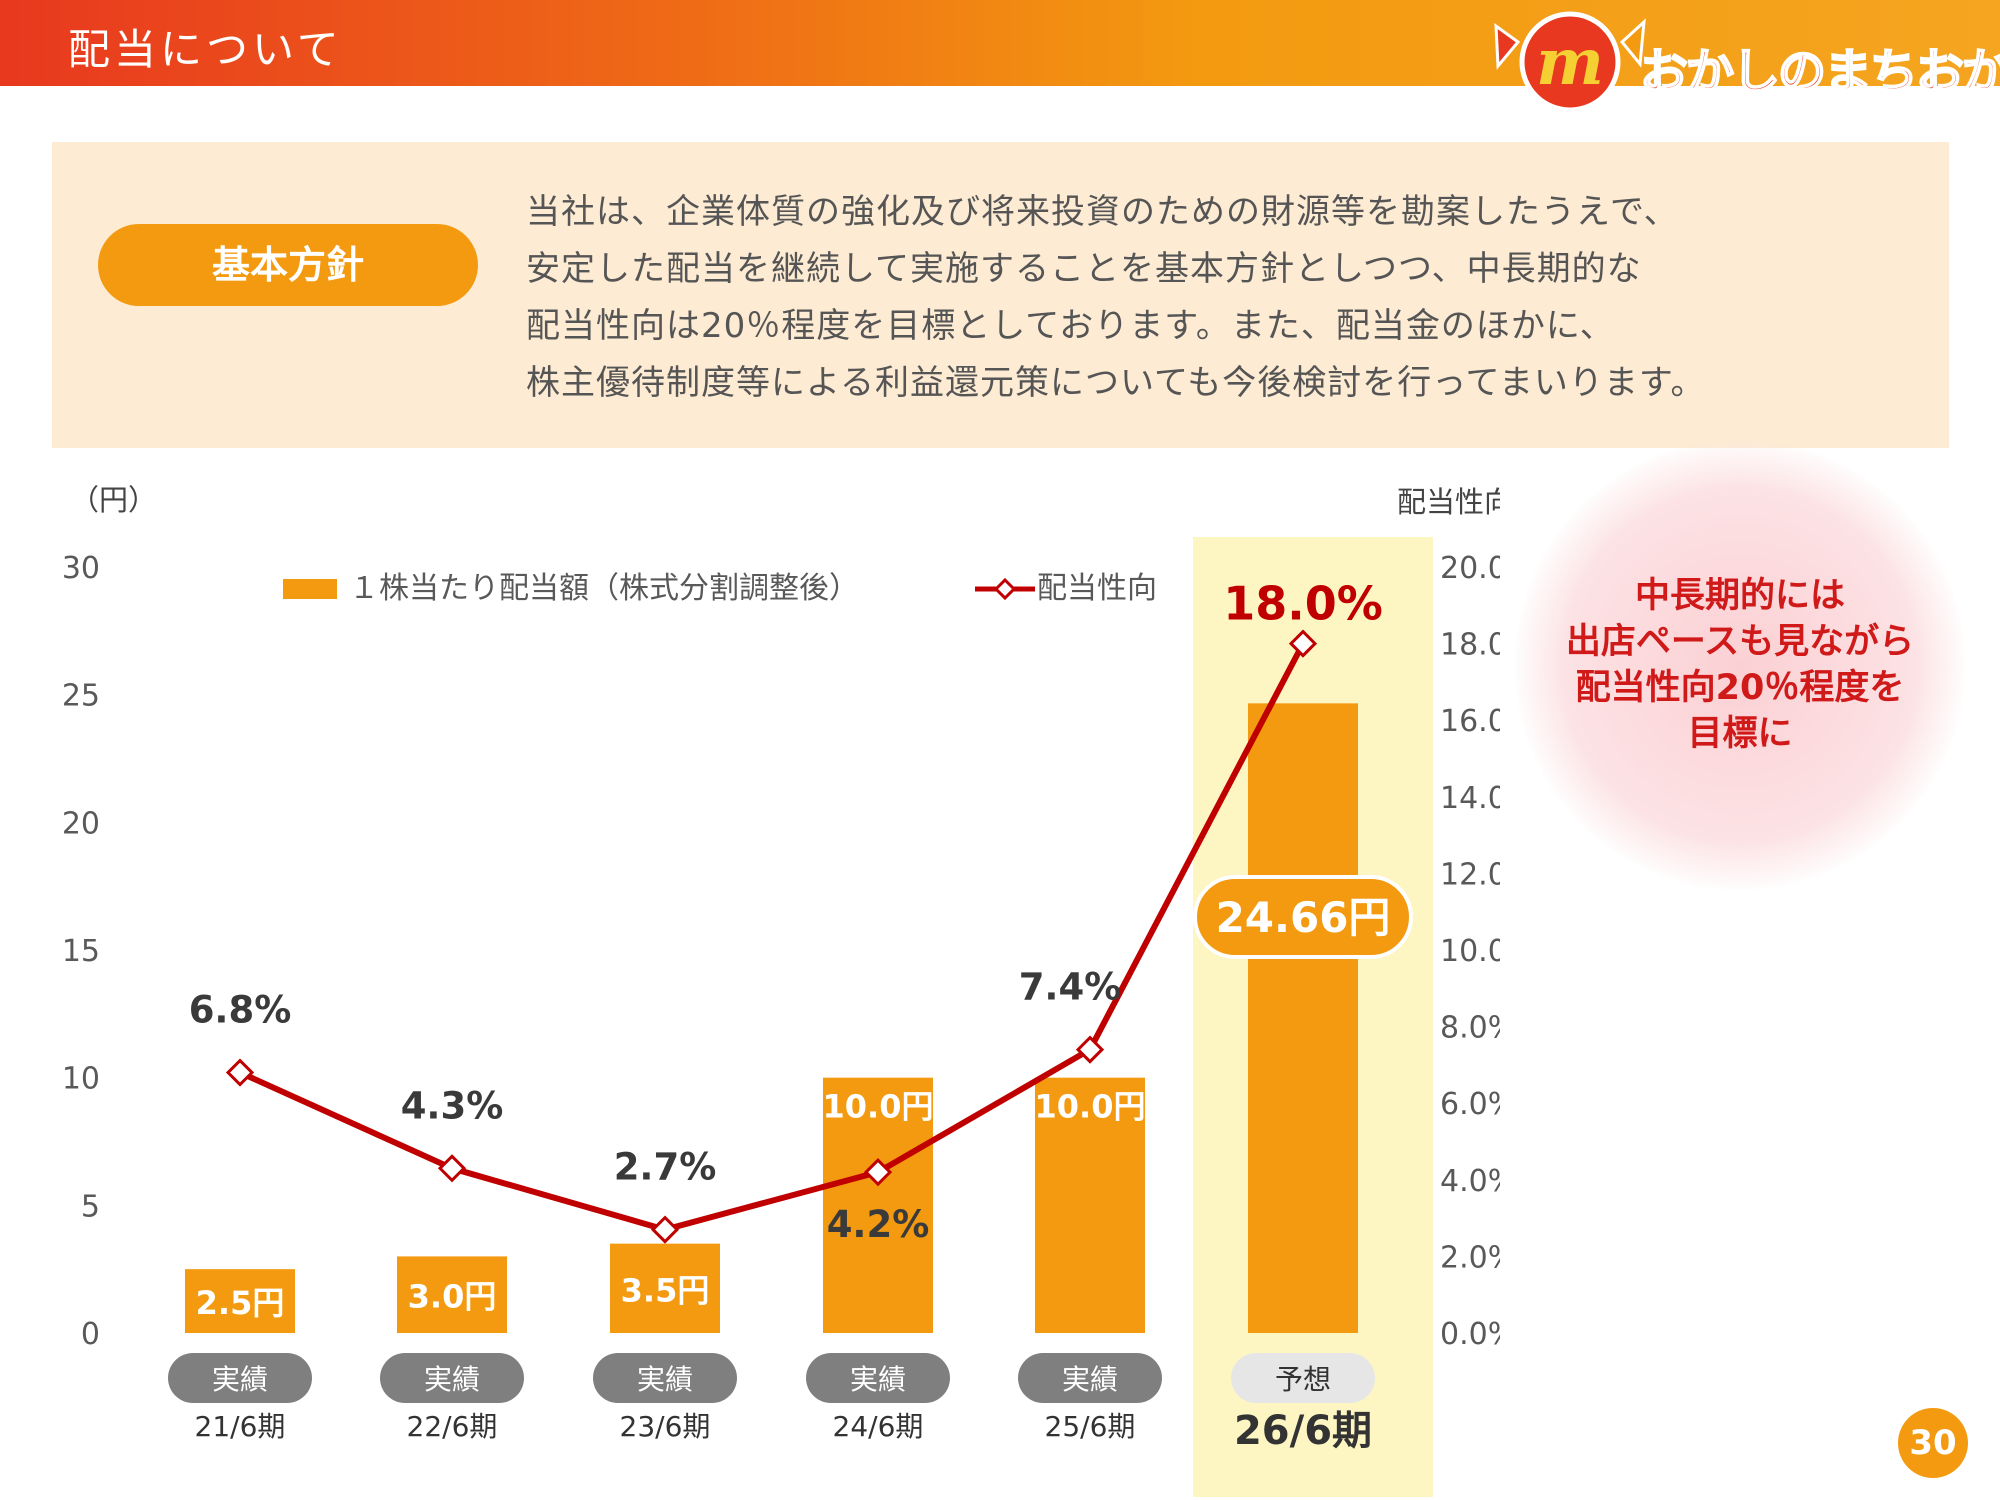  I want to click on callout-line: 出店ペースも見ながら, so click(1740, 642).